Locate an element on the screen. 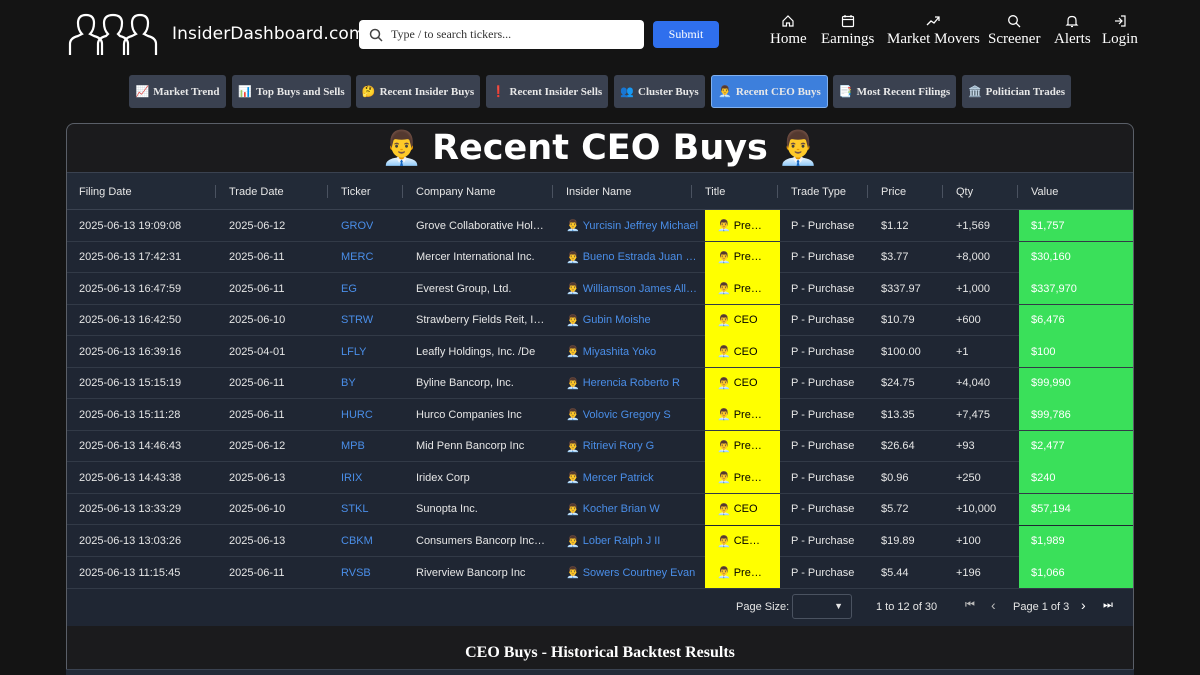 The height and width of the screenshot is (675, 1200). calendar-icon is located at coordinates (847, 21).